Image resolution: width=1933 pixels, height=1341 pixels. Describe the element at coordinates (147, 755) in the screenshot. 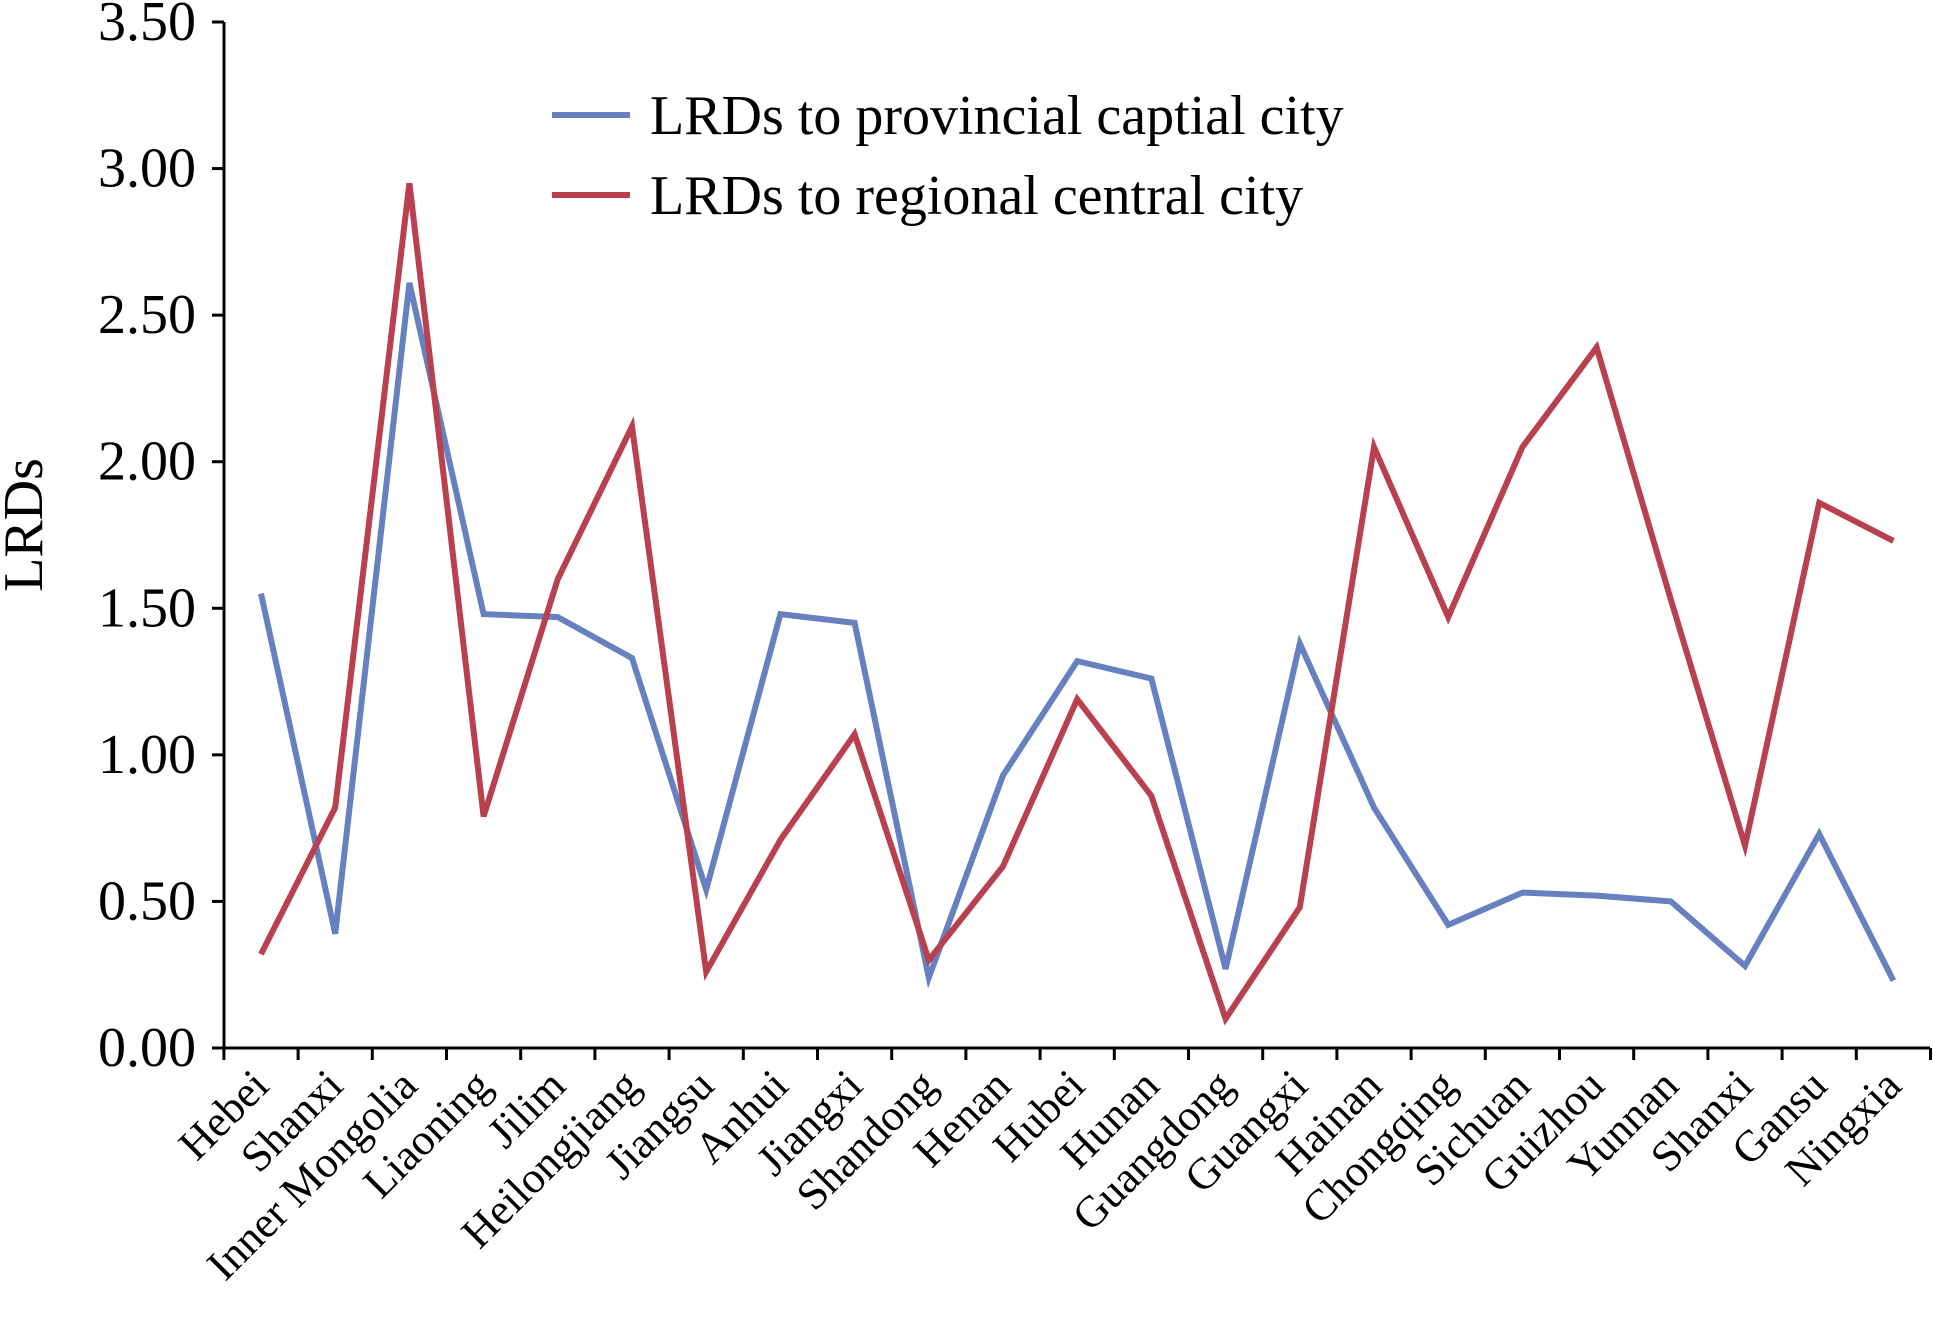

I see `y-tick-label: 1.00` at that location.